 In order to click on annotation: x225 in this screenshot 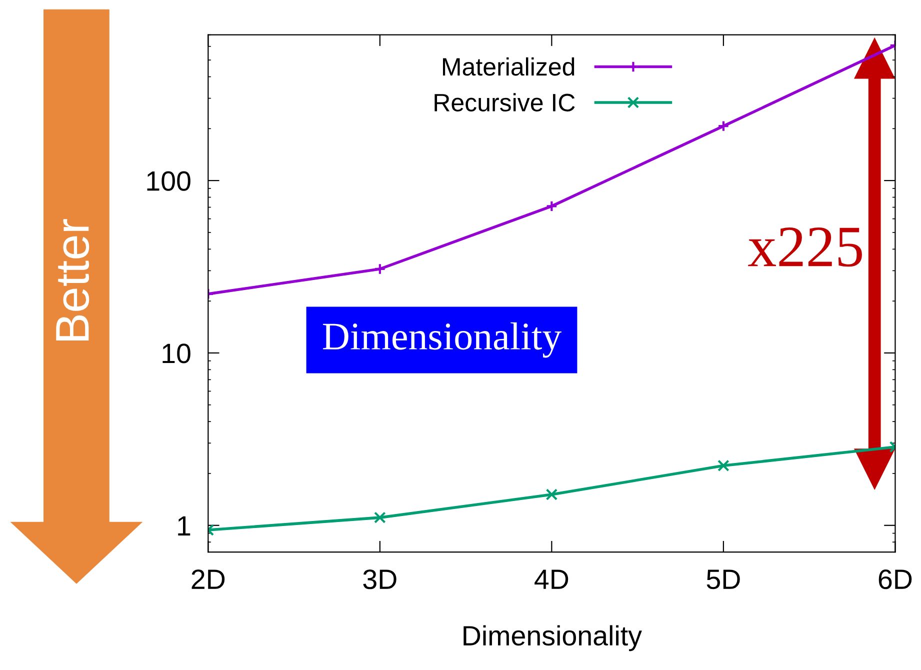, I will do `click(805, 247)`.